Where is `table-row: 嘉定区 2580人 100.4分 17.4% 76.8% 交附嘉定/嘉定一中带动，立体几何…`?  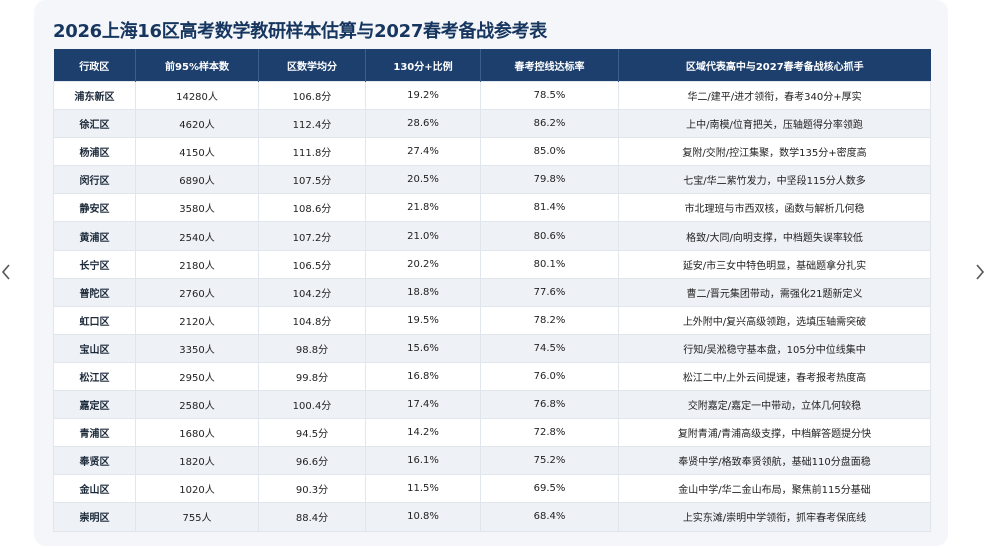 table-row: 嘉定区 2580人 100.4分 17.4% 76.8% 交附嘉定/嘉定一中带动，立体几何… is located at coordinates (492, 405).